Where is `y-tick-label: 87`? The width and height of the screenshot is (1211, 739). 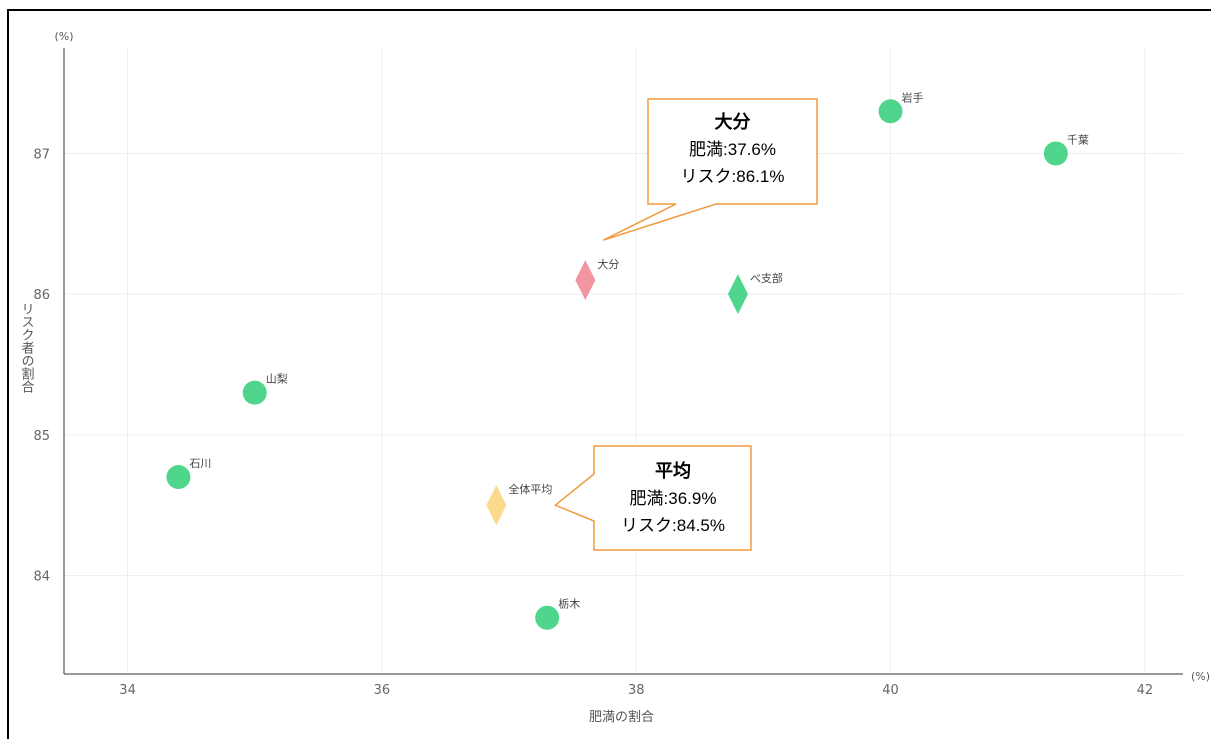
y-tick-label: 87 is located at coordinates (41, 155).